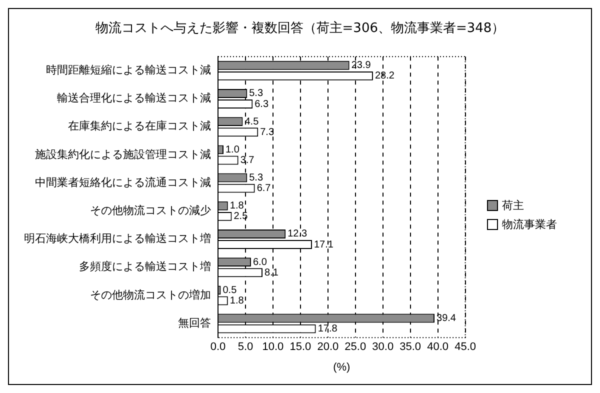  Describe the element at coordinates (324, 244) in the screenshot. I see `data-label: 17.1` at that location.